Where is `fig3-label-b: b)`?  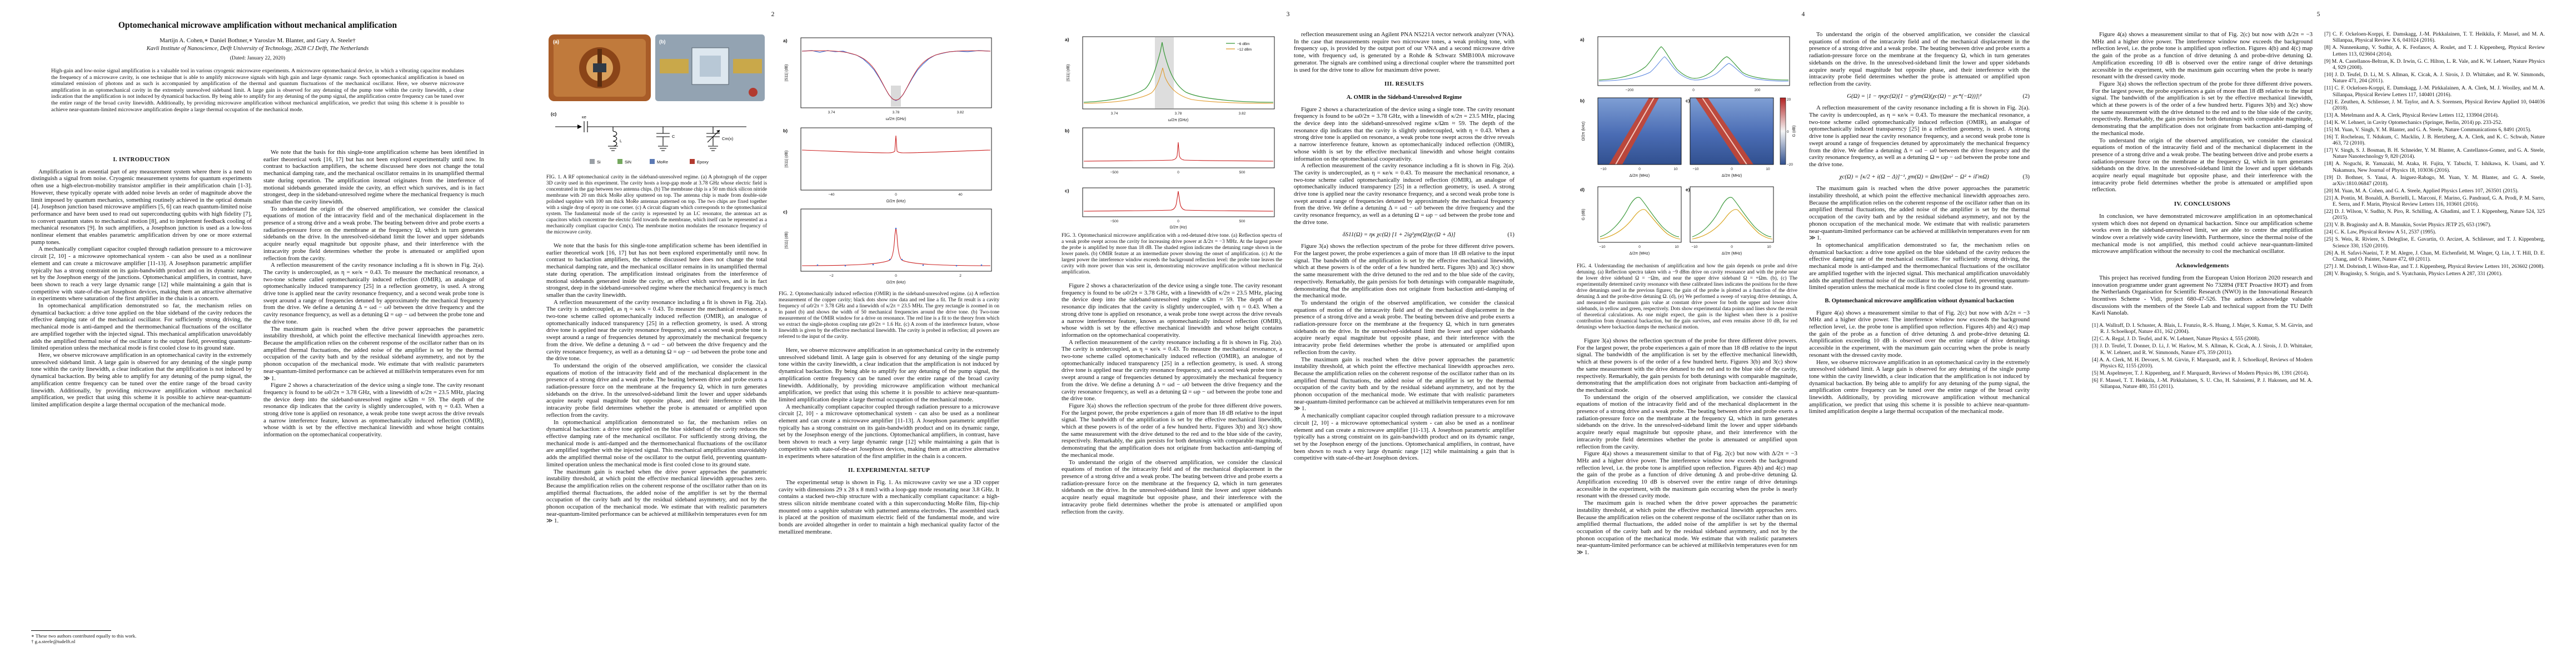
fig3-label-b: b) is located at coordinates (1067, 130).